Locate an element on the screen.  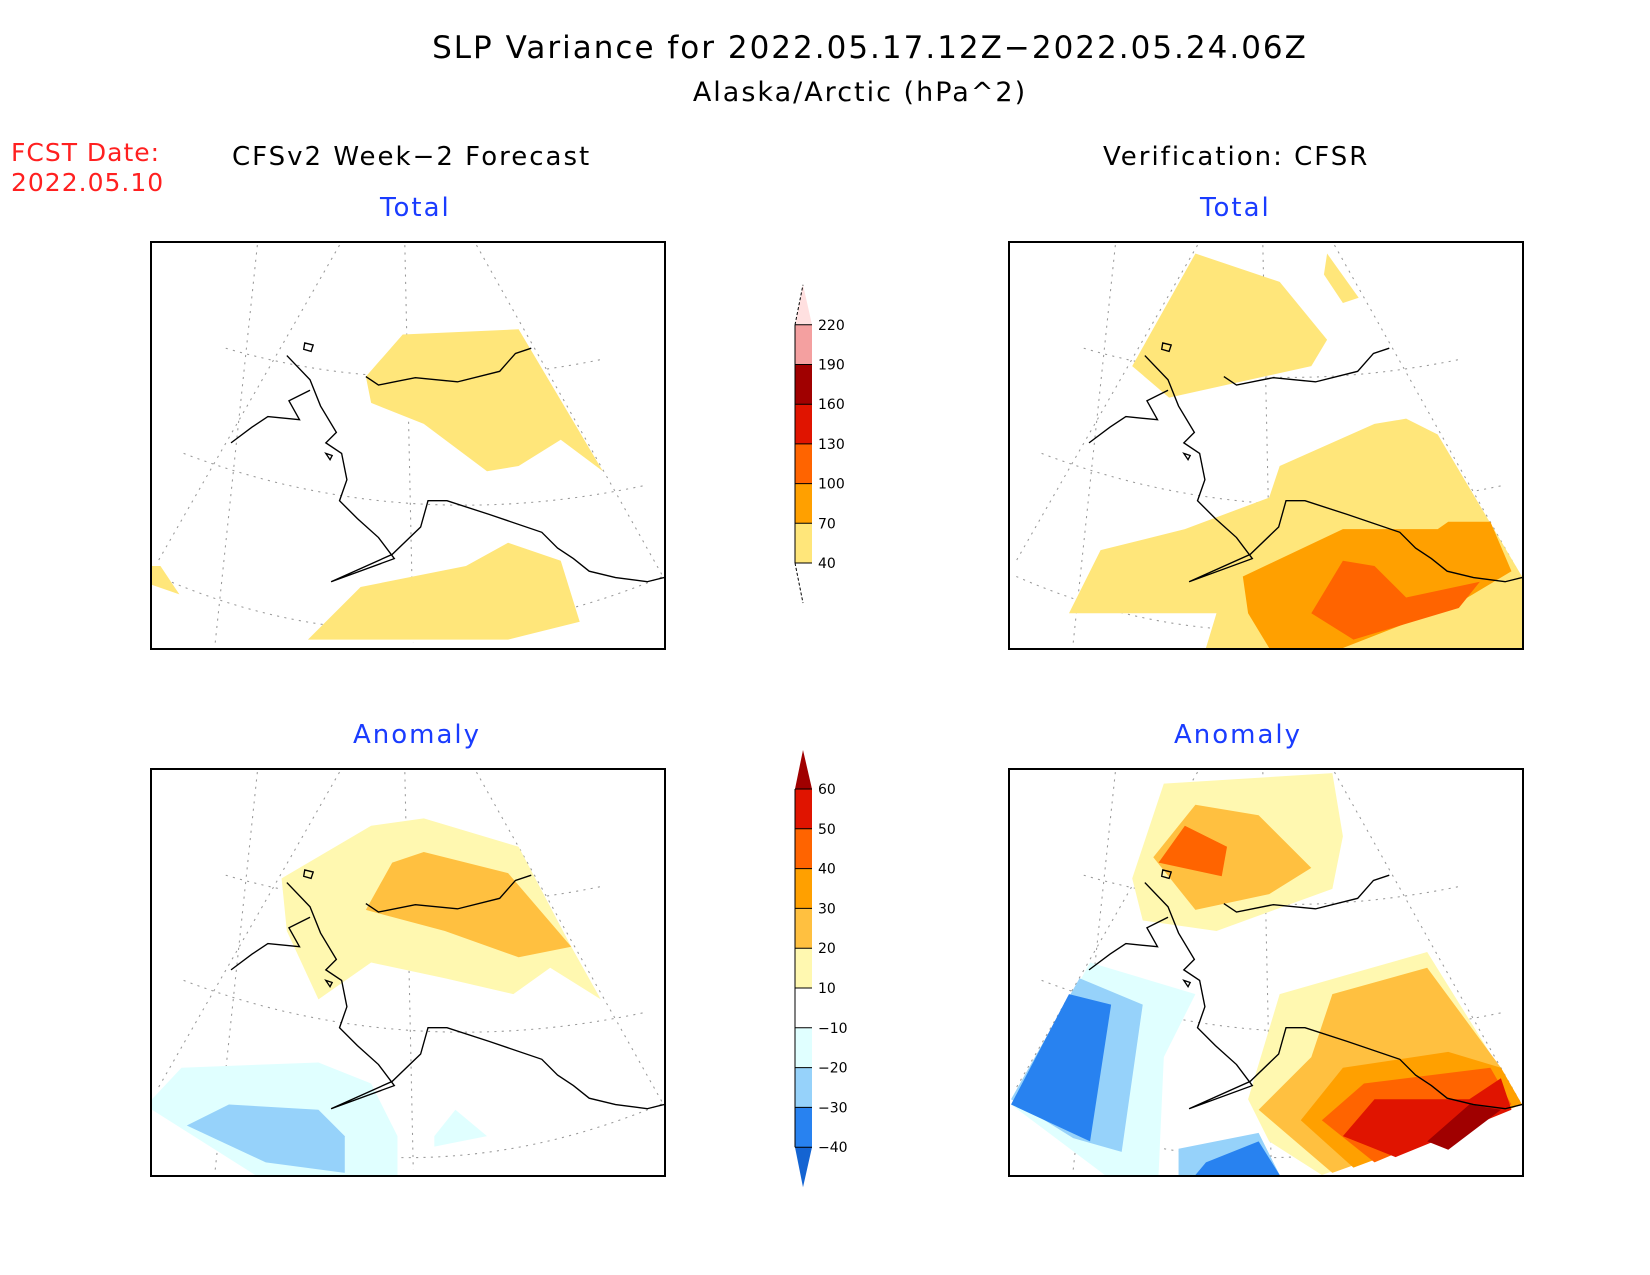
colorbar-bottom-triangle is located at coordinates (803, 1167).